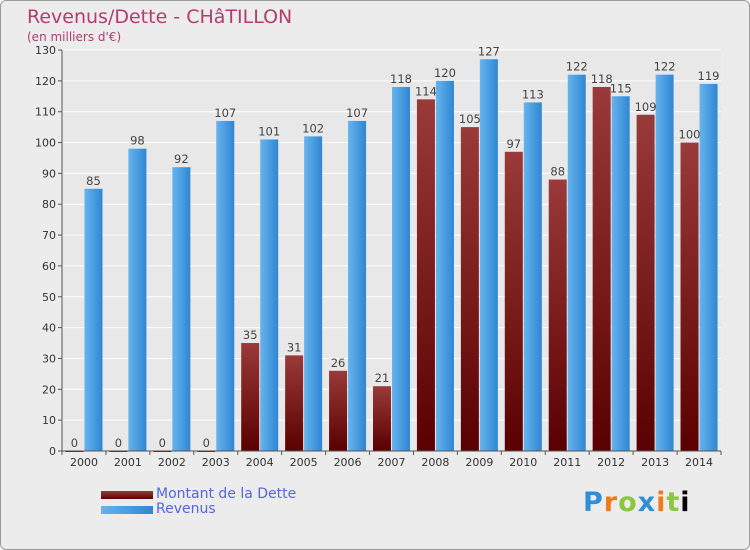  What do you see at coordinates (513, 144) in the screenshot?
I see `debt-value-label: 97` at bounding box center [513, 144].